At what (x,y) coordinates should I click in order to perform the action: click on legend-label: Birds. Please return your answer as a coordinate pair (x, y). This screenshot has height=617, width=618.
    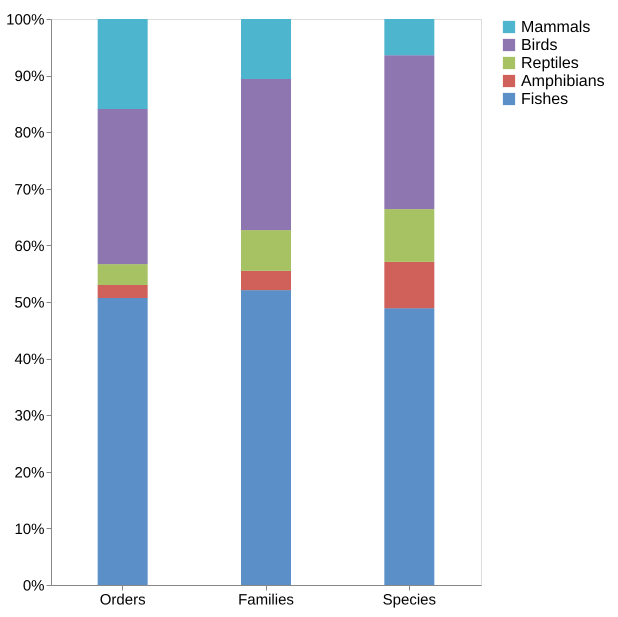
    Looking at the image, I should click on (539, 45).